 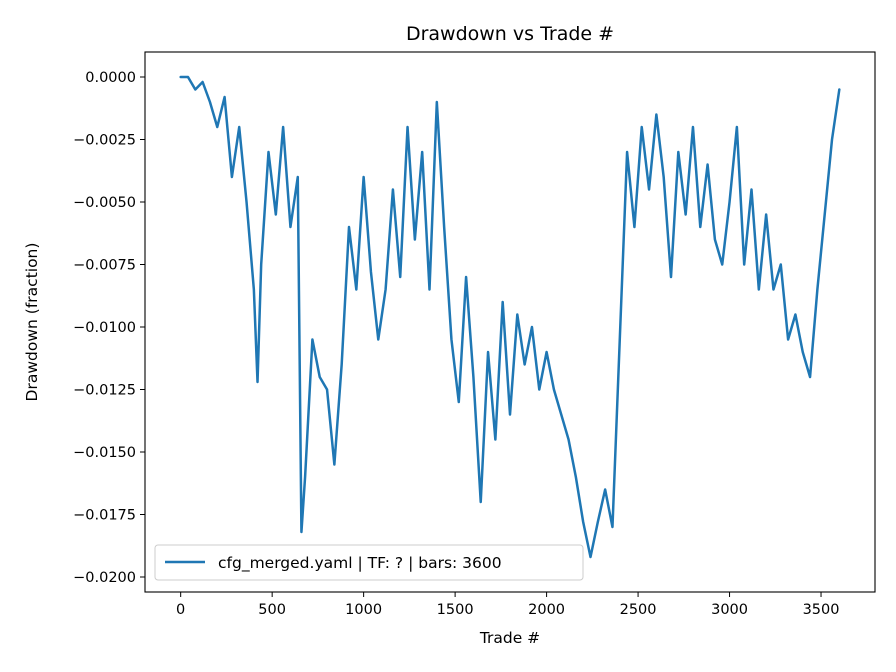 What do you see at coordinates (104, 266) in the screenshot?
I see `y-tick-label: −0.0075` at bounding box center [104, 266].